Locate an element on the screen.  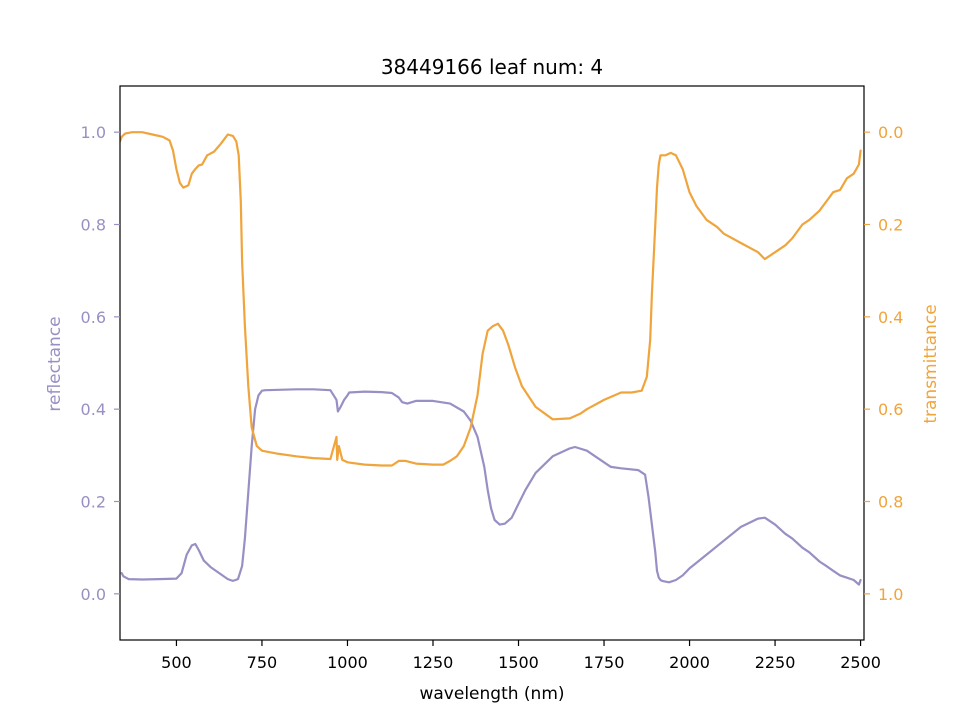
y-left-tick-label: 0.8 is located at coordinates (93, 225).